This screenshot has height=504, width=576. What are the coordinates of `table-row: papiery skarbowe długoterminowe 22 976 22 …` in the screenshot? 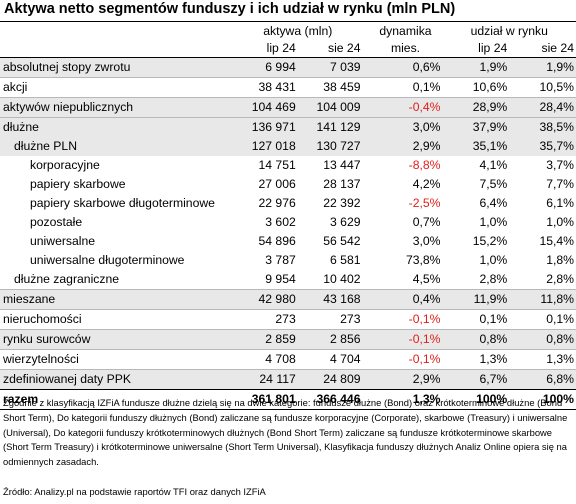 It's located at (288, 203).